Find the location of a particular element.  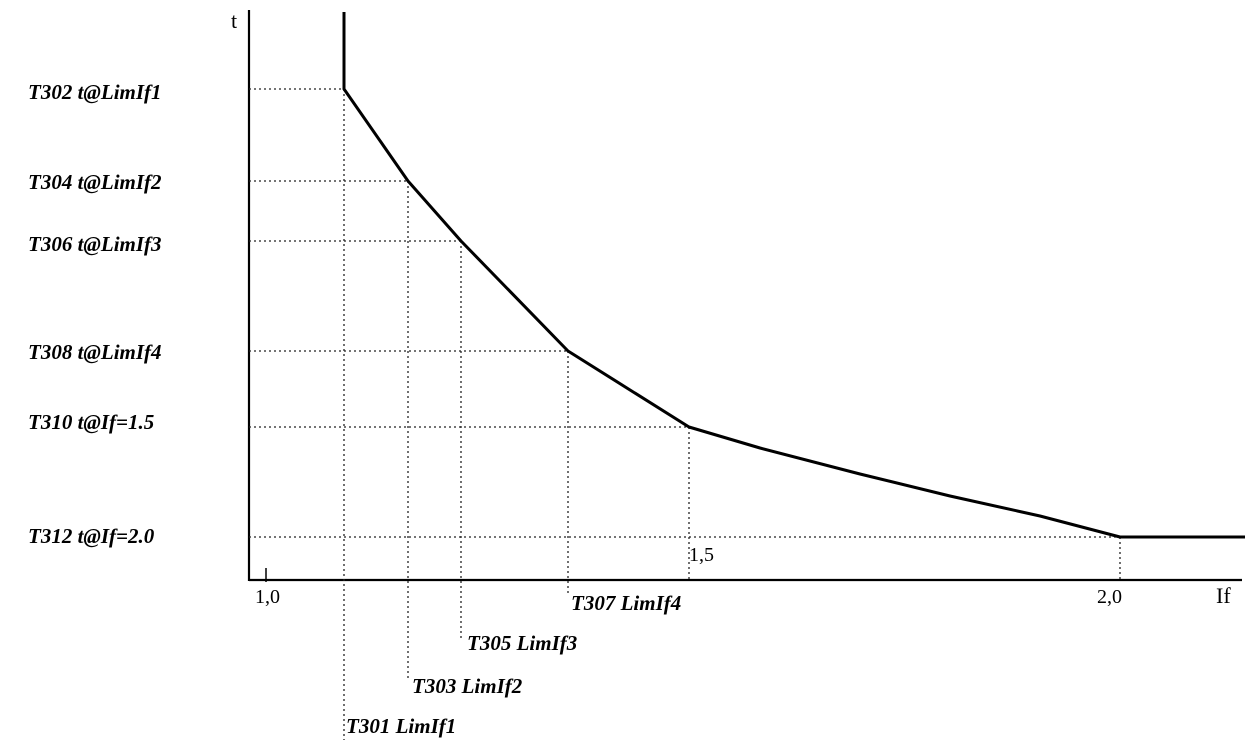

t-axis-label: t is located at coordinates (234, 20).